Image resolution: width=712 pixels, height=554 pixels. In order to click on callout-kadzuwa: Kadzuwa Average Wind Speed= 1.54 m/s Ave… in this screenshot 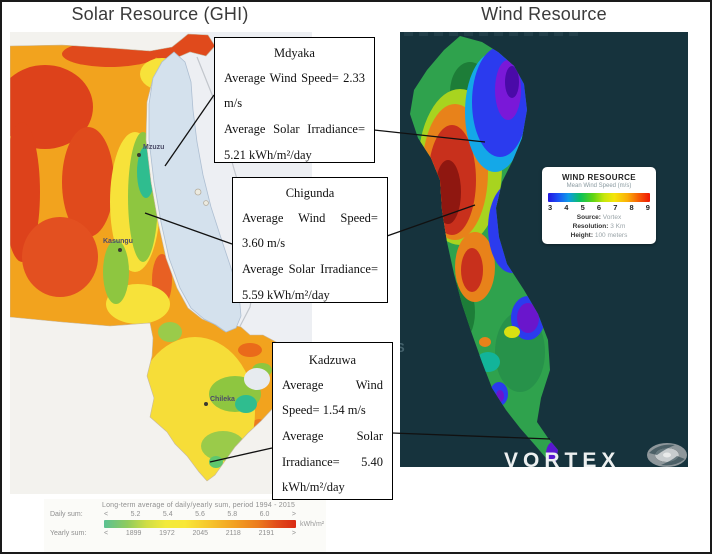, I will do `click(332, 421)`.